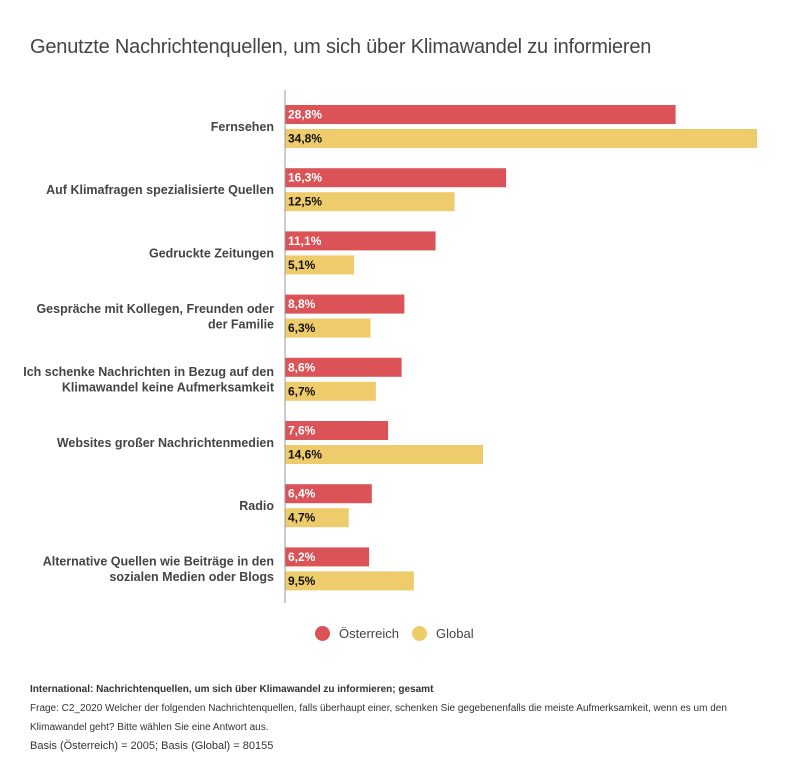 The image size is (800, 765). What do you see at coordinates (305, 241) in the screenshot?
I see `value-label: 11,1%` at bounding box center [305, 241].